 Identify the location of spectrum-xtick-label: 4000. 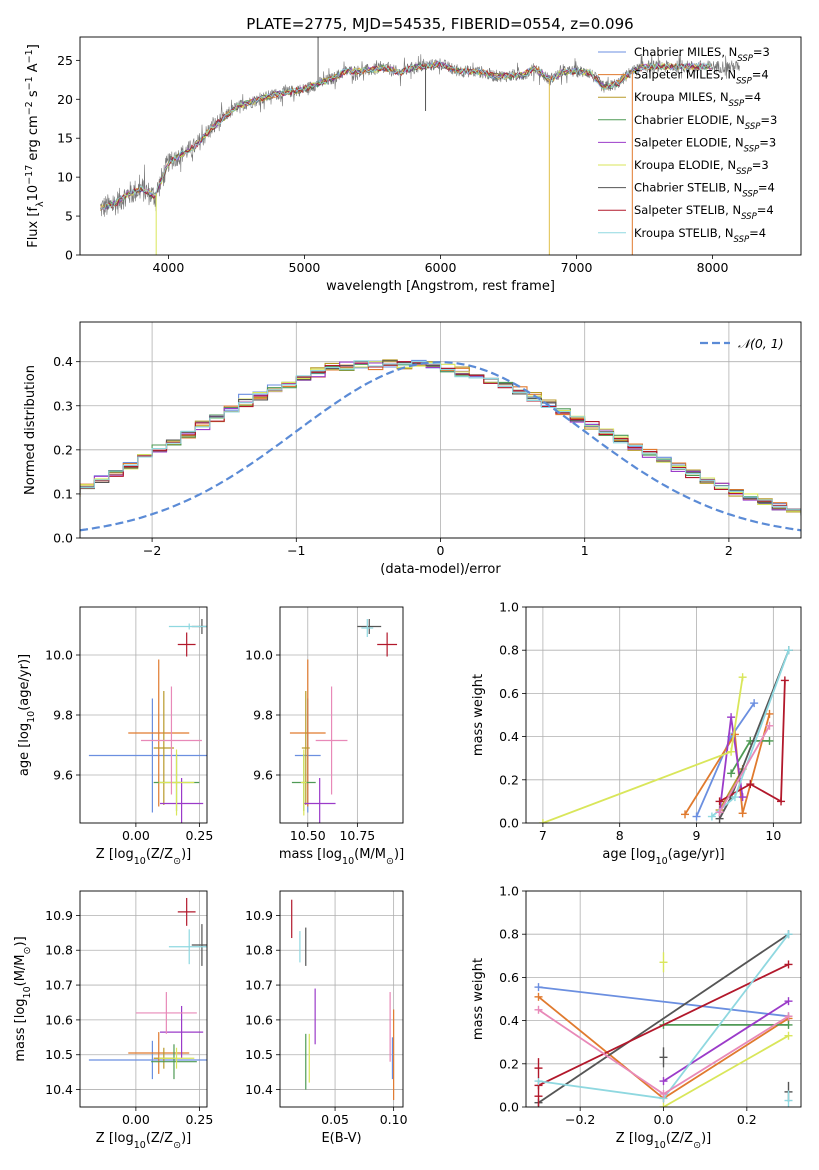
(169, 267).